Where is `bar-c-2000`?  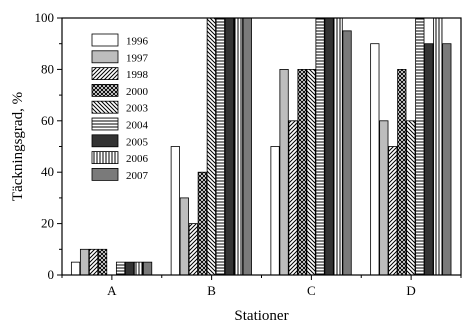 bar-c-2000 is located at coordinates (302, 172).